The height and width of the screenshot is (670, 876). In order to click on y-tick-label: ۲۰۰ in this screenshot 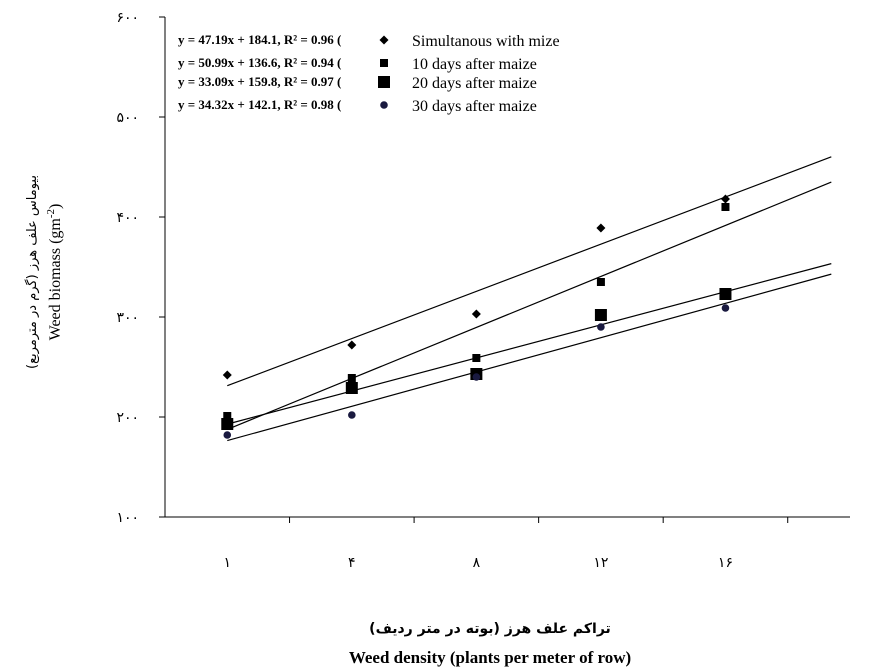, I will do `click(127, 418)`.